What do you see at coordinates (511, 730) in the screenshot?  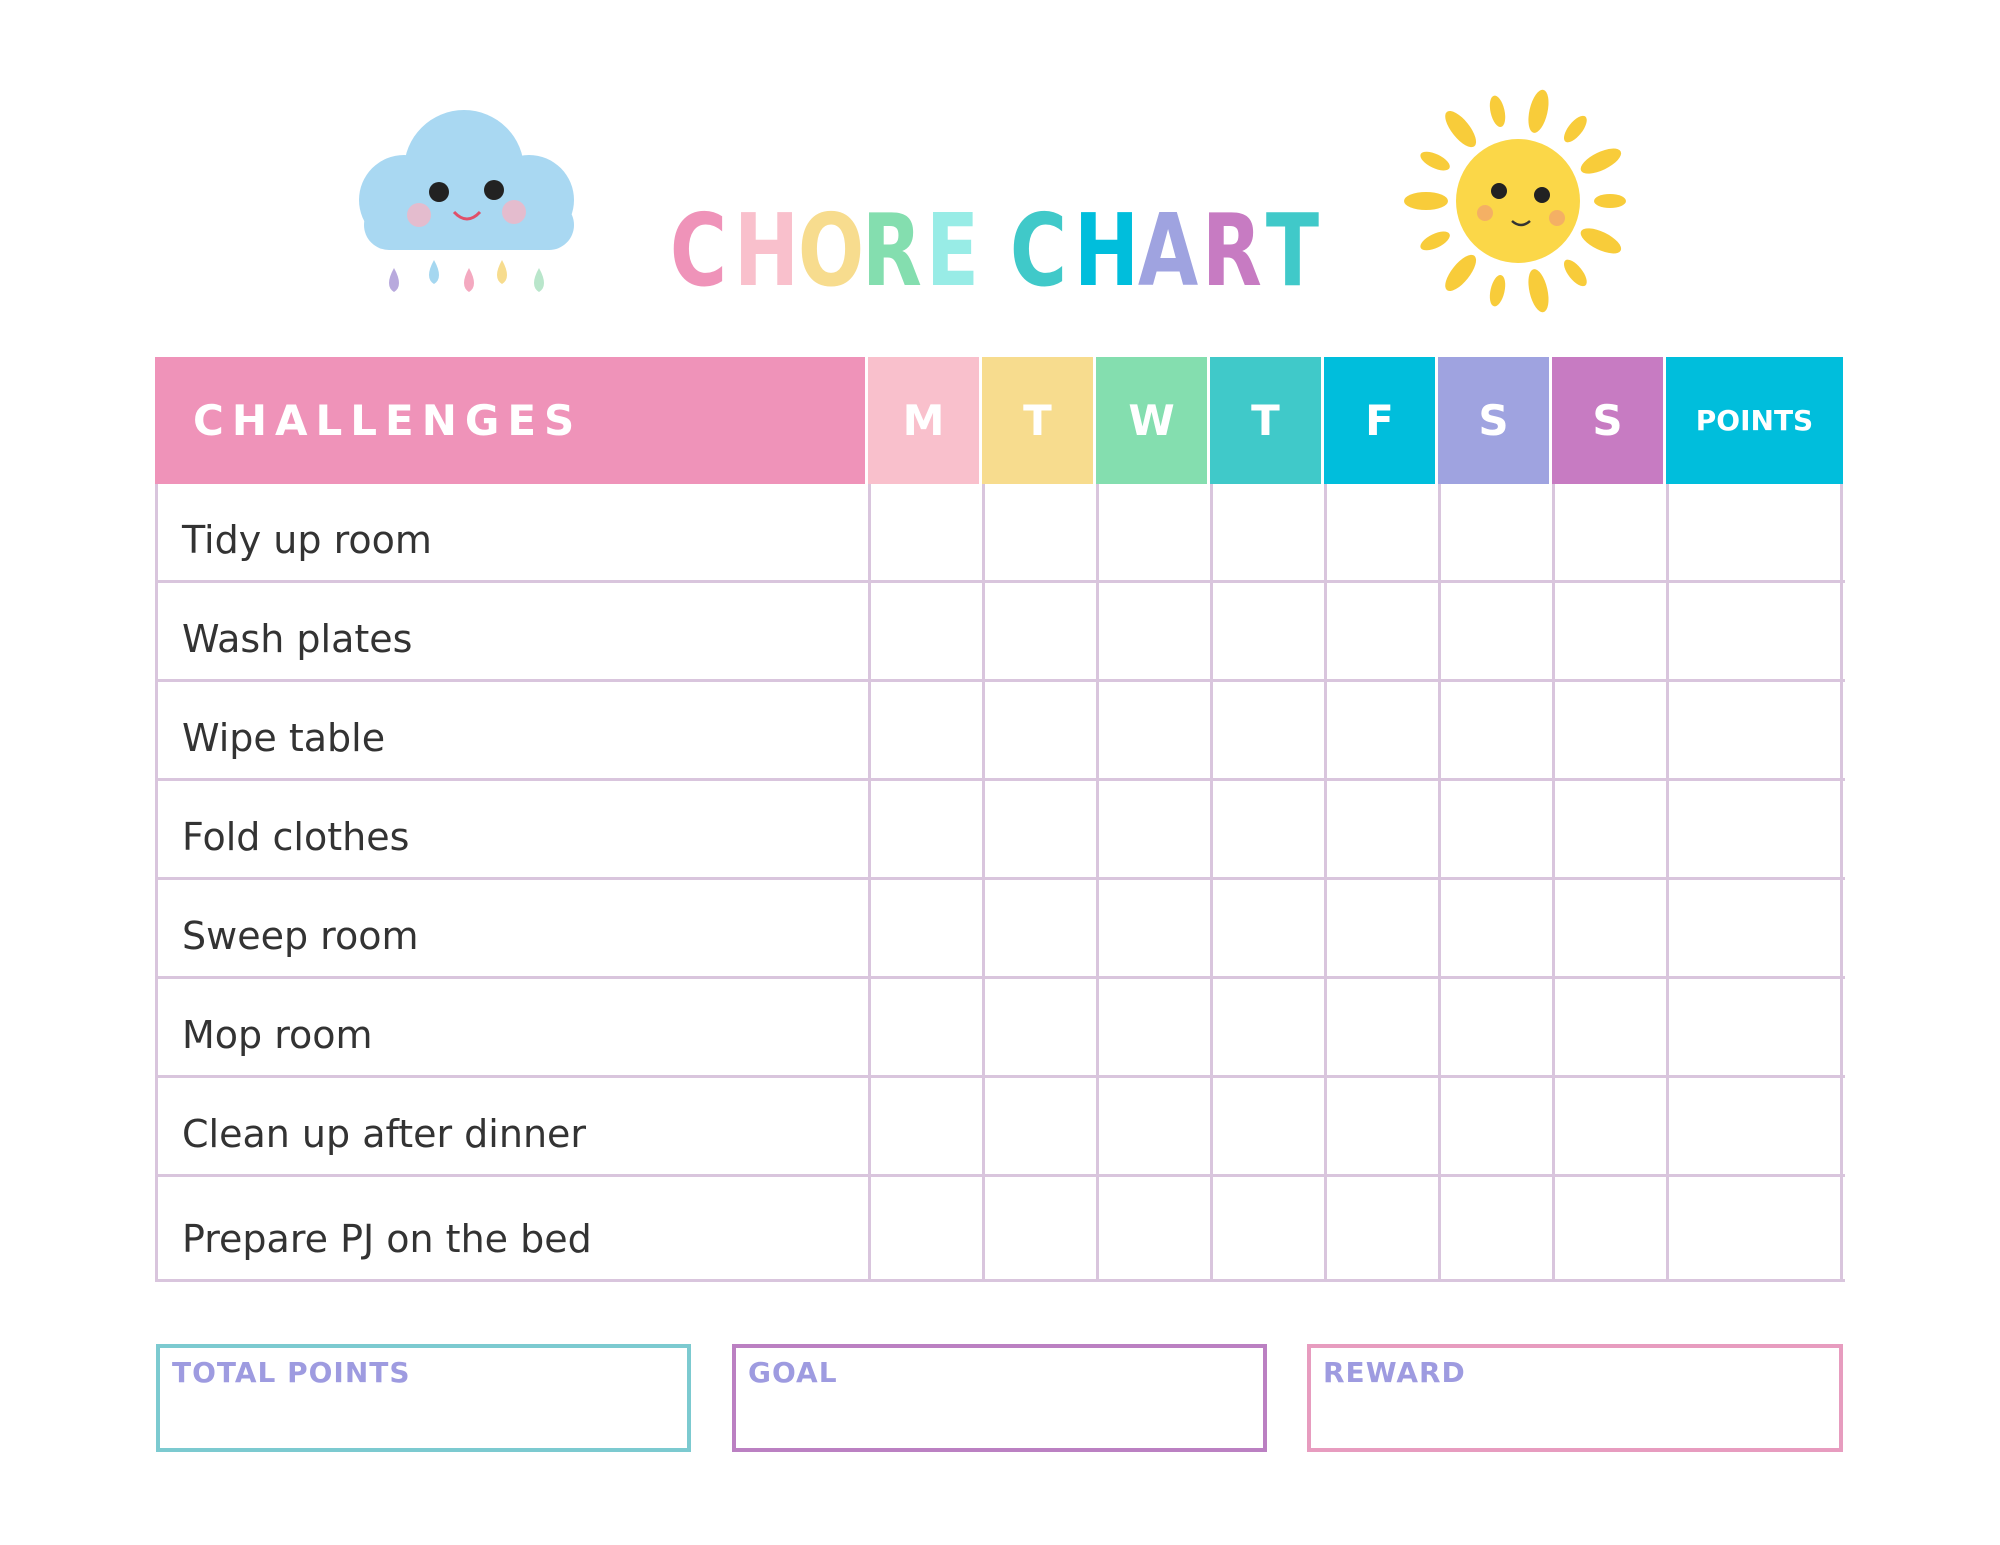 I see `chore-name: Wipe table` at bounding box center [511, 730].